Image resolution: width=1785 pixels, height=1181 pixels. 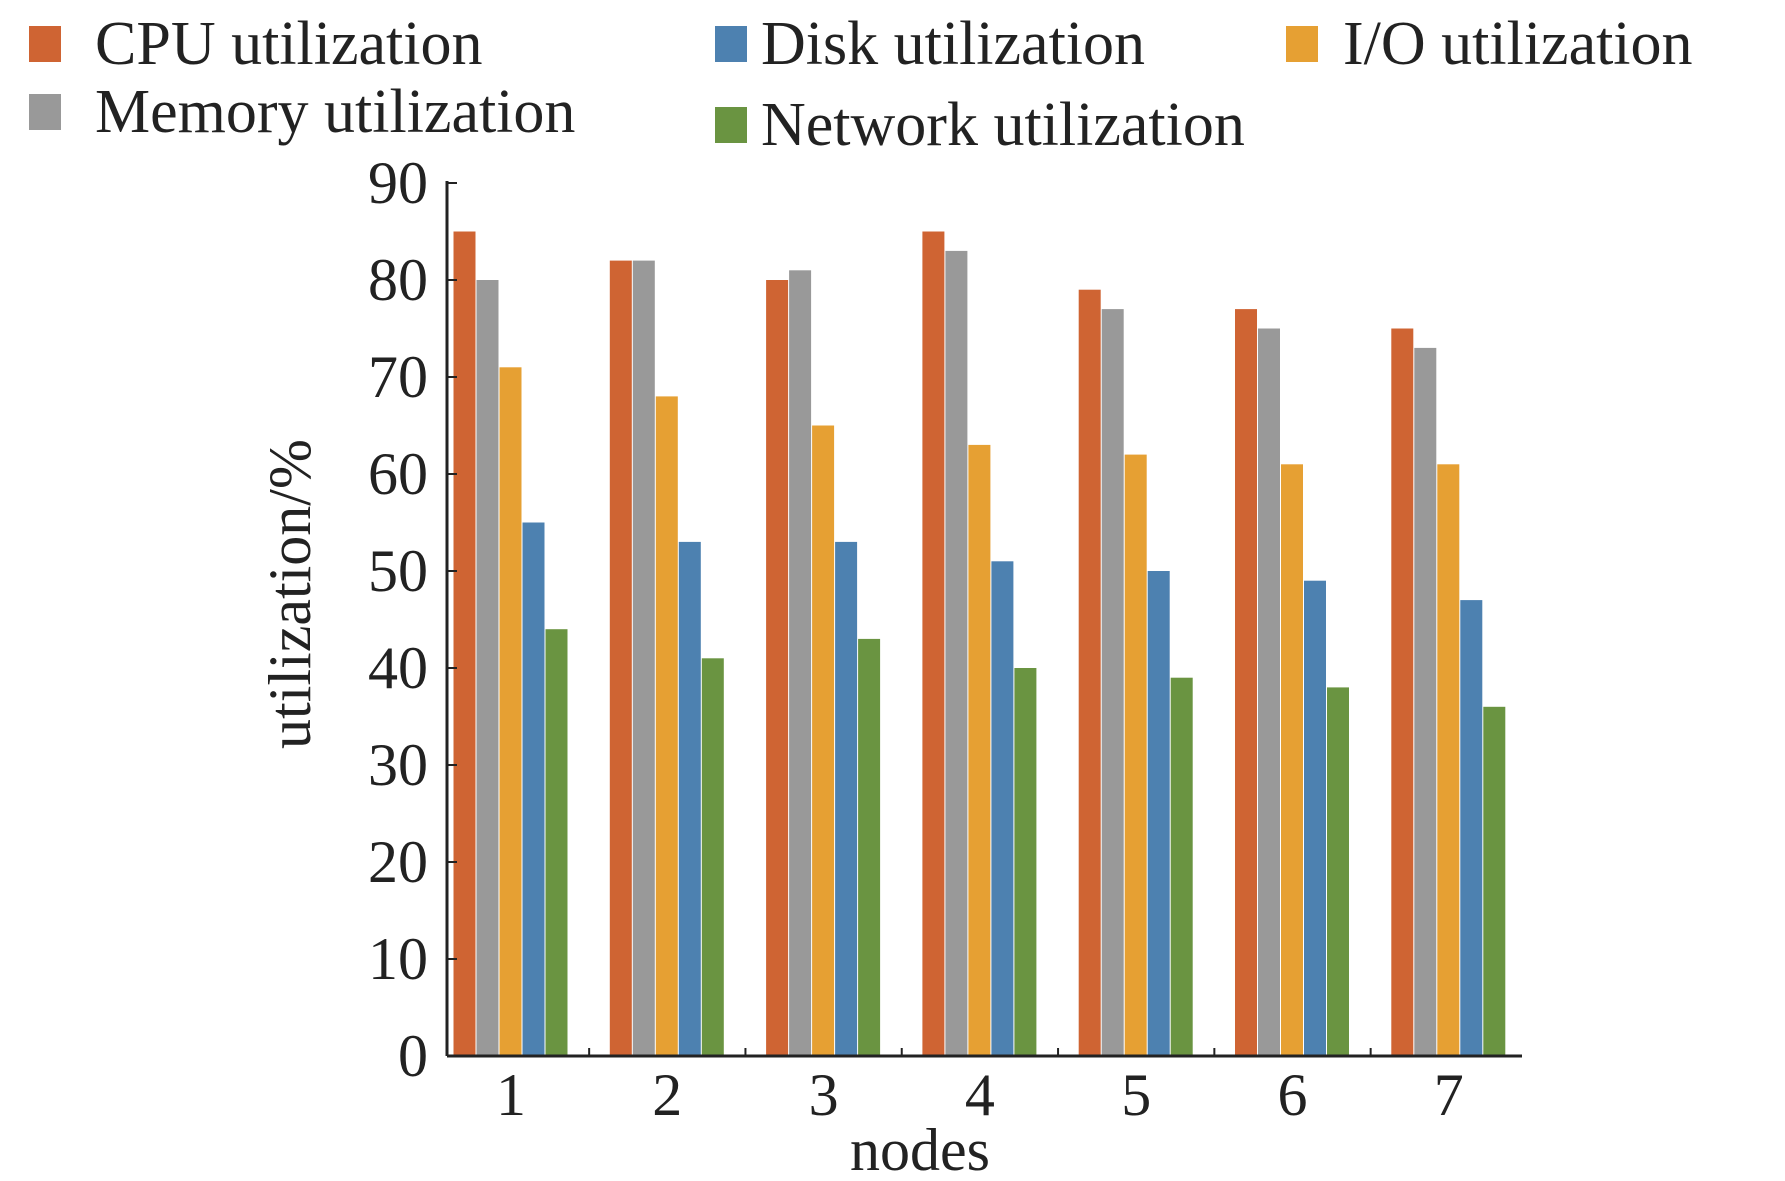 I want to click on y-tick-label: 30, so click(x=398, y=765).